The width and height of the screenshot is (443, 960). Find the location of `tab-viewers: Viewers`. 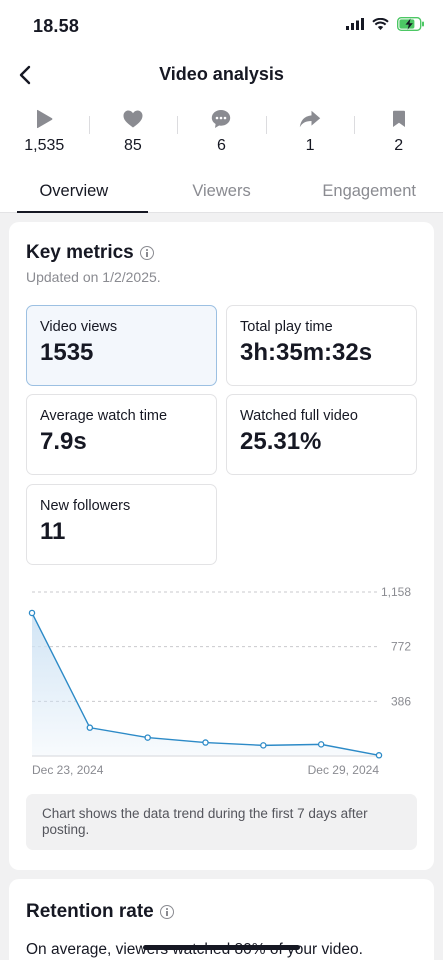

tab-viewers: Viewers is located at coordinates (221, 191).